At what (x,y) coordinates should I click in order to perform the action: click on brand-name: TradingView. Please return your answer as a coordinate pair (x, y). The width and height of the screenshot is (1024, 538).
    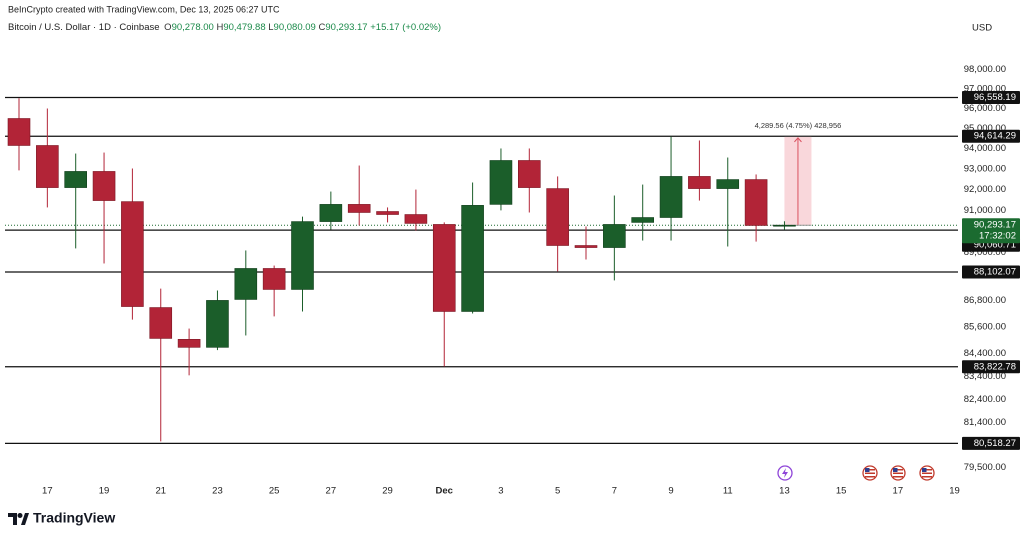
    Looking at the image, I should click on (74, 518).